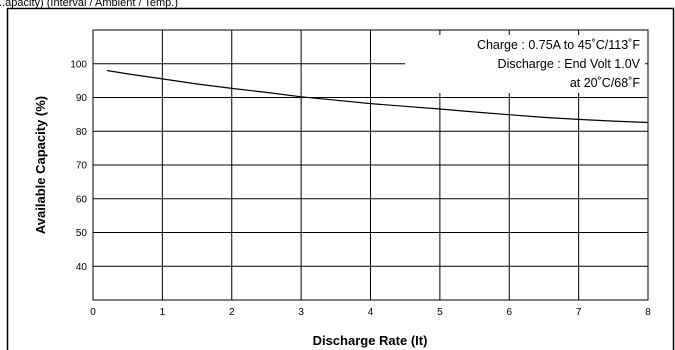  What do you see at coordinates (509, 312) in the screenshot?
I see `x-tick-6: 6` at bounding box center [509, 312].